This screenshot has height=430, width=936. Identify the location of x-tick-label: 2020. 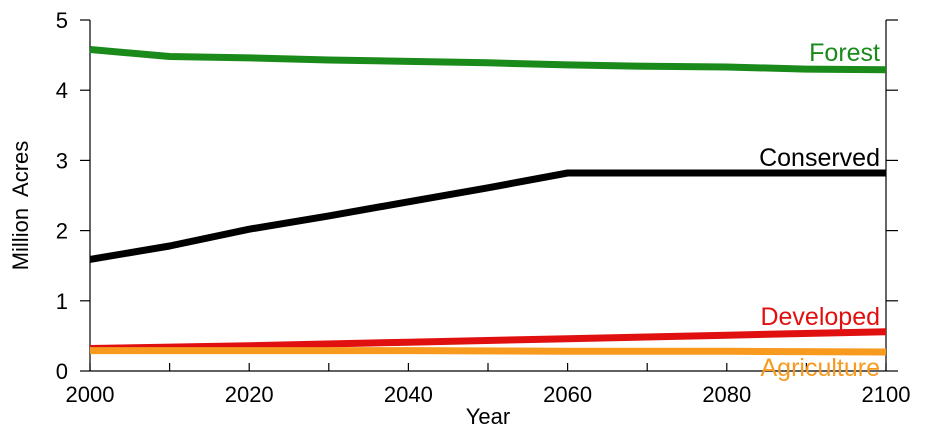
(249, 394).